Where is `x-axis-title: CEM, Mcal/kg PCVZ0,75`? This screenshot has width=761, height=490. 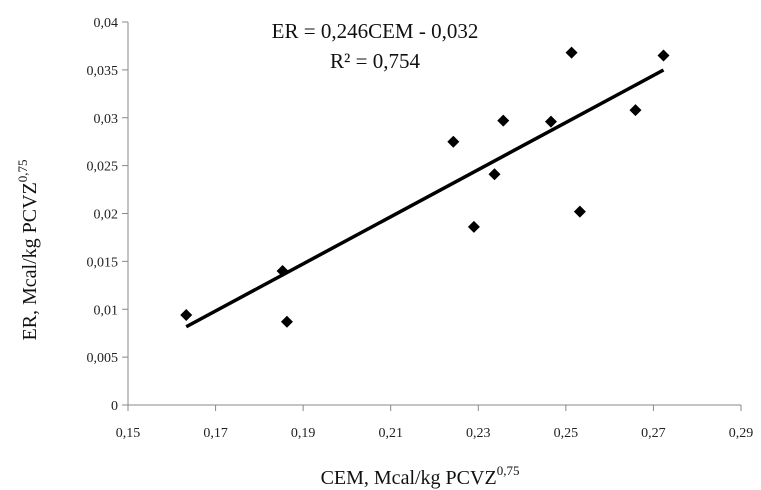
x-axis-title: CEM, Mcal/kg PCVZ0,75 is located at coordinates (420, 476).